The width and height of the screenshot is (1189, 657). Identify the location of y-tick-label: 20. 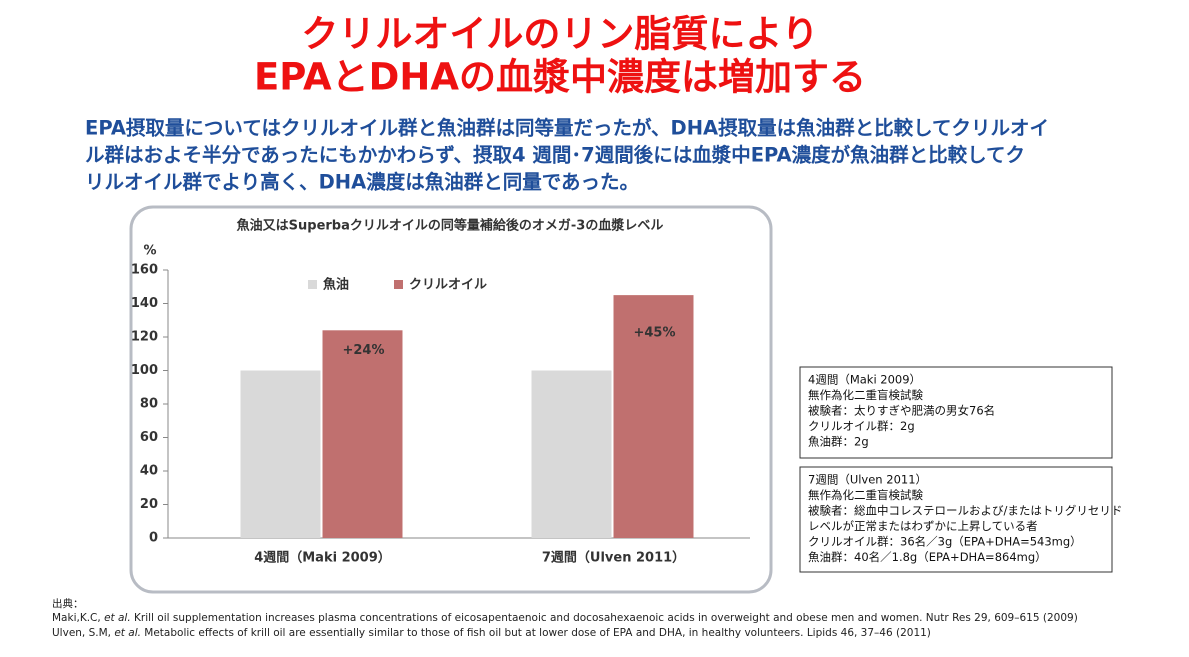
(149, 504).